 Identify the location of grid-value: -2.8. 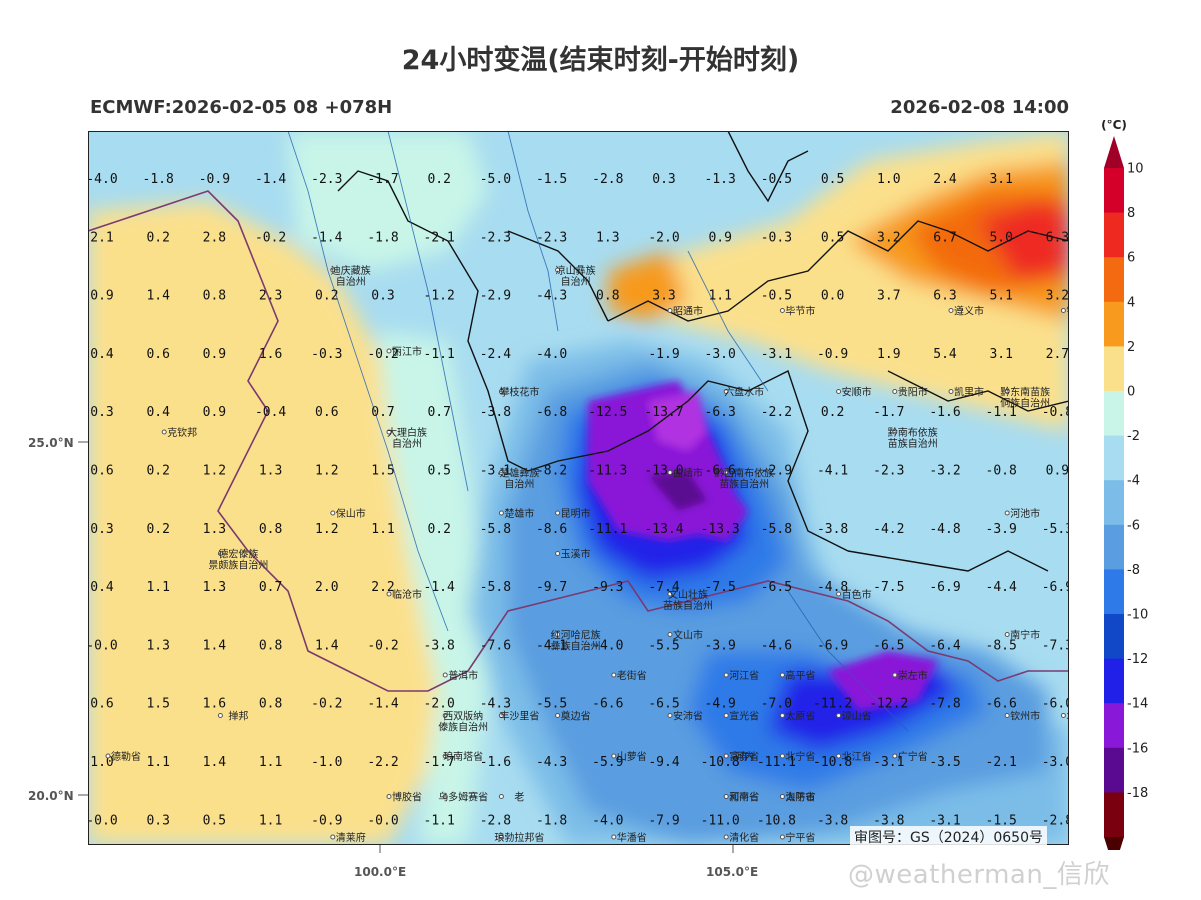
(1055, 820).